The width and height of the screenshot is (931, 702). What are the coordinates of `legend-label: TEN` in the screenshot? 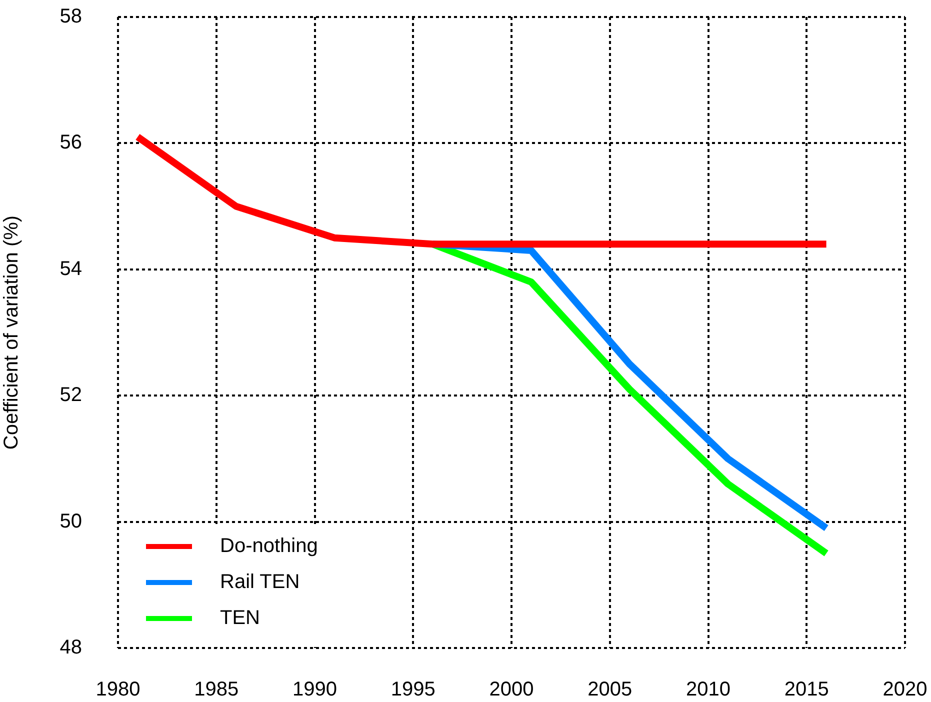 It's located at (240, 618).